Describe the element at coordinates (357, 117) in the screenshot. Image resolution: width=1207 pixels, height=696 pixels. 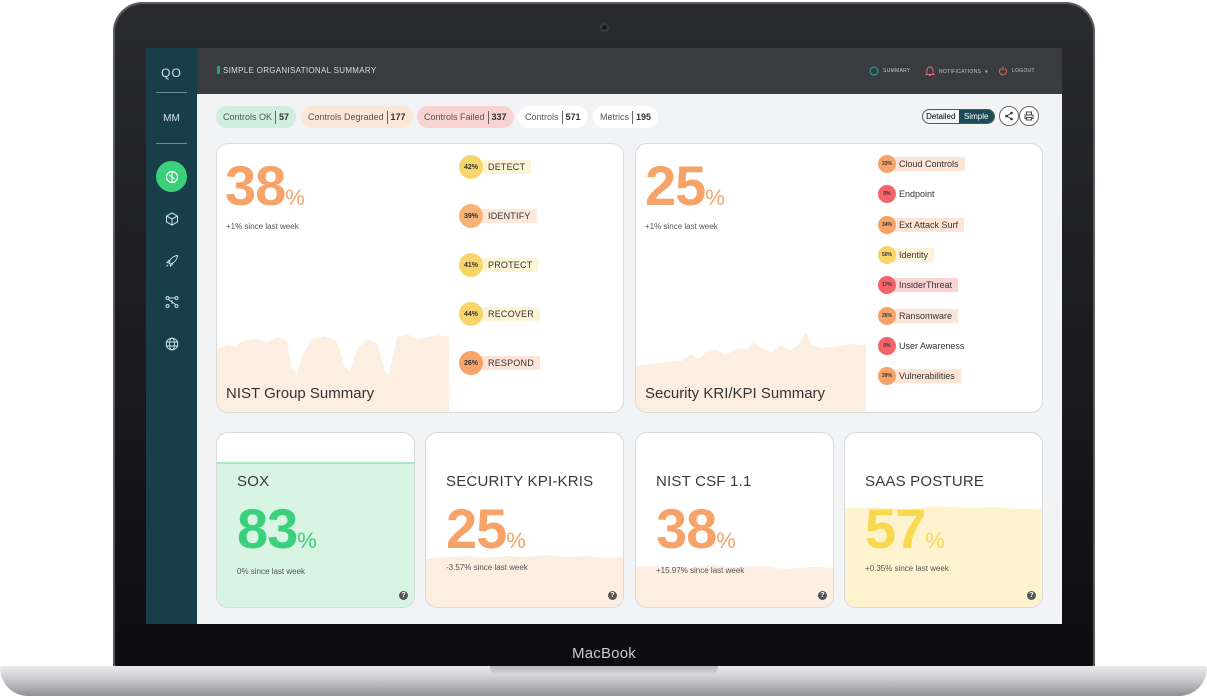
I see `chip-controls-degraded: Controls Degraded 177` at that location.